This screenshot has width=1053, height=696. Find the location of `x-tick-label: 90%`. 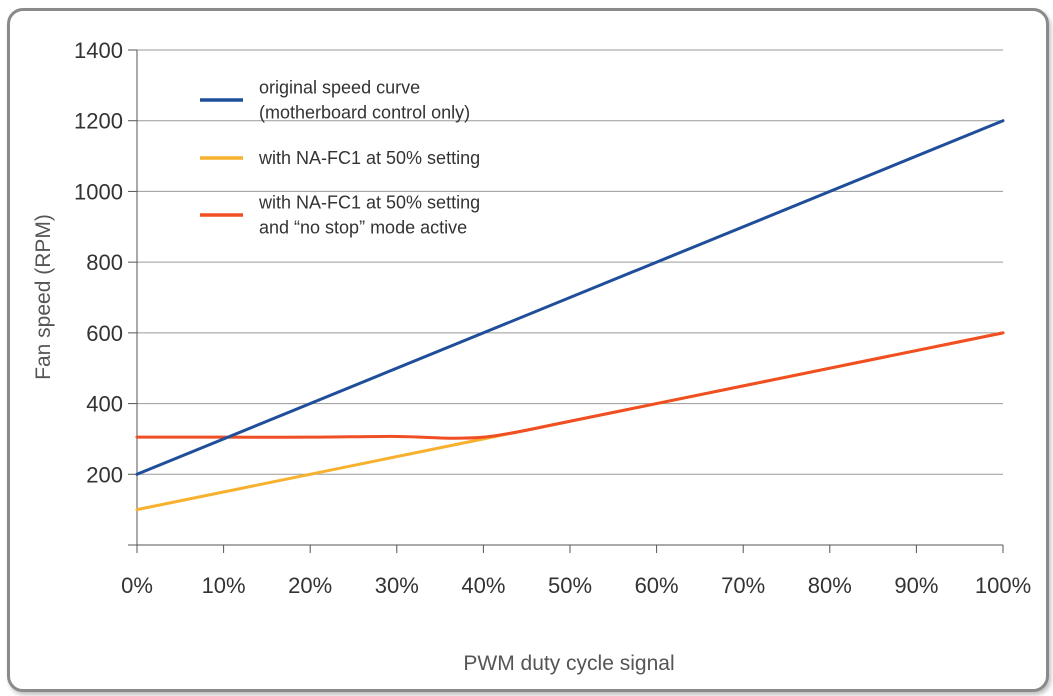

x-tick-label: 90% is located at coordinates (916, 585).